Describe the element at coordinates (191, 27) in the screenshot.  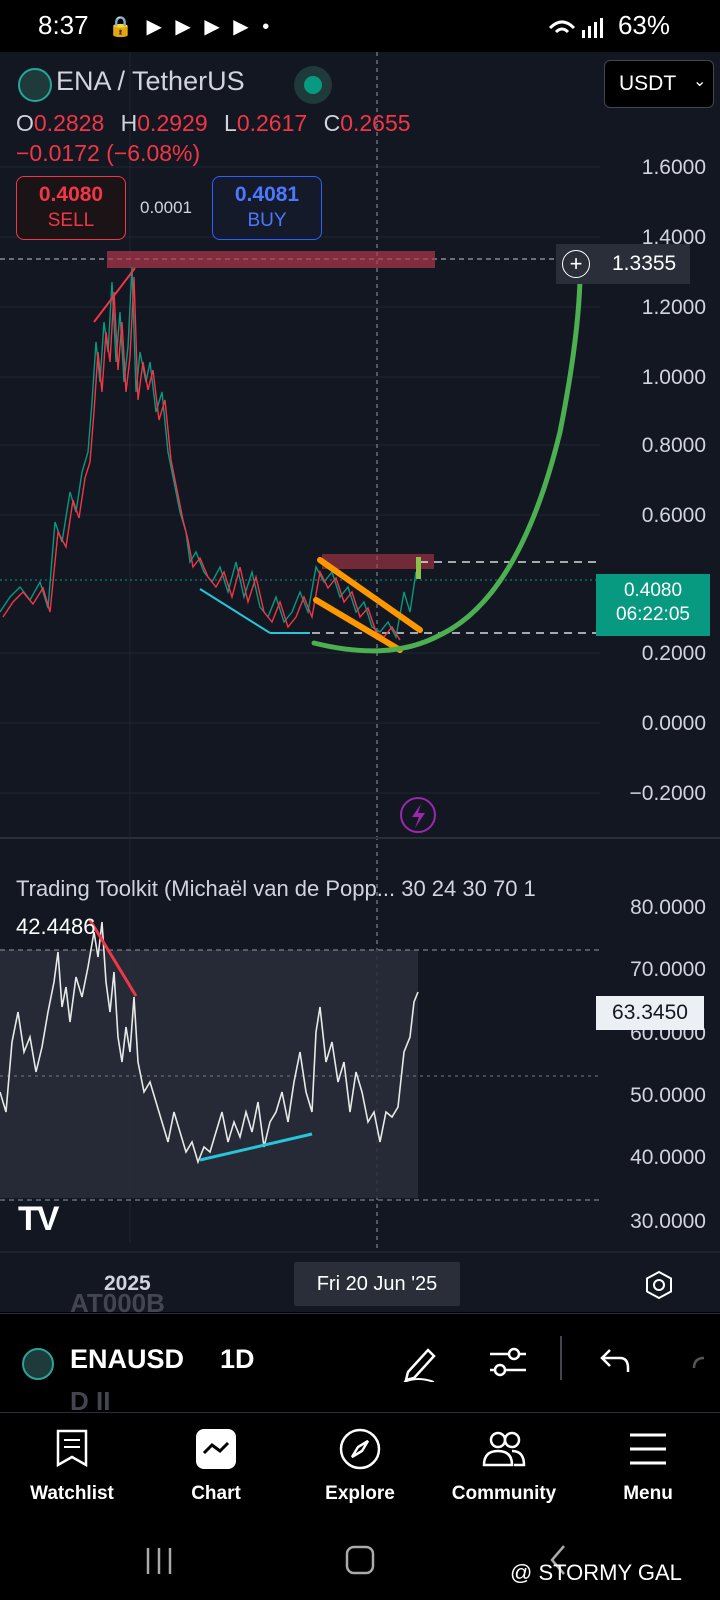
I see `status-icons: 🔒 ▶ ▶ ▶ ▶ •` at that location.